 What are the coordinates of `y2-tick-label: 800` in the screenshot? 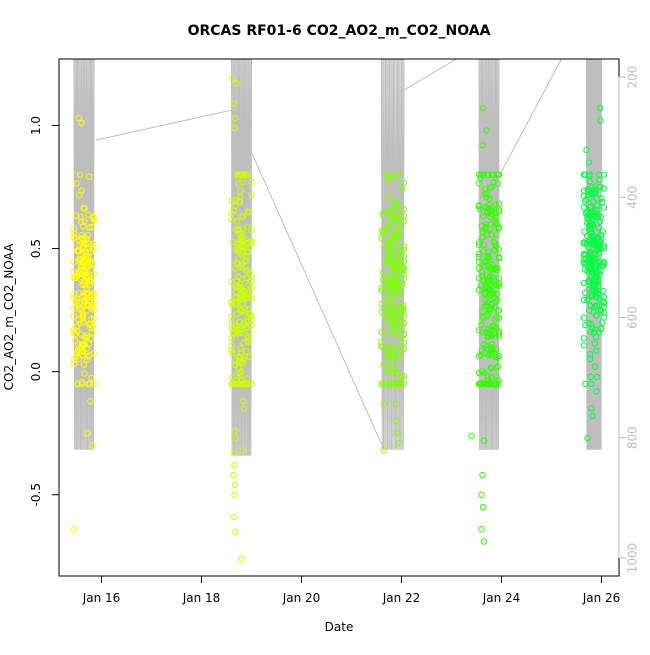 It's located at (633, 437).